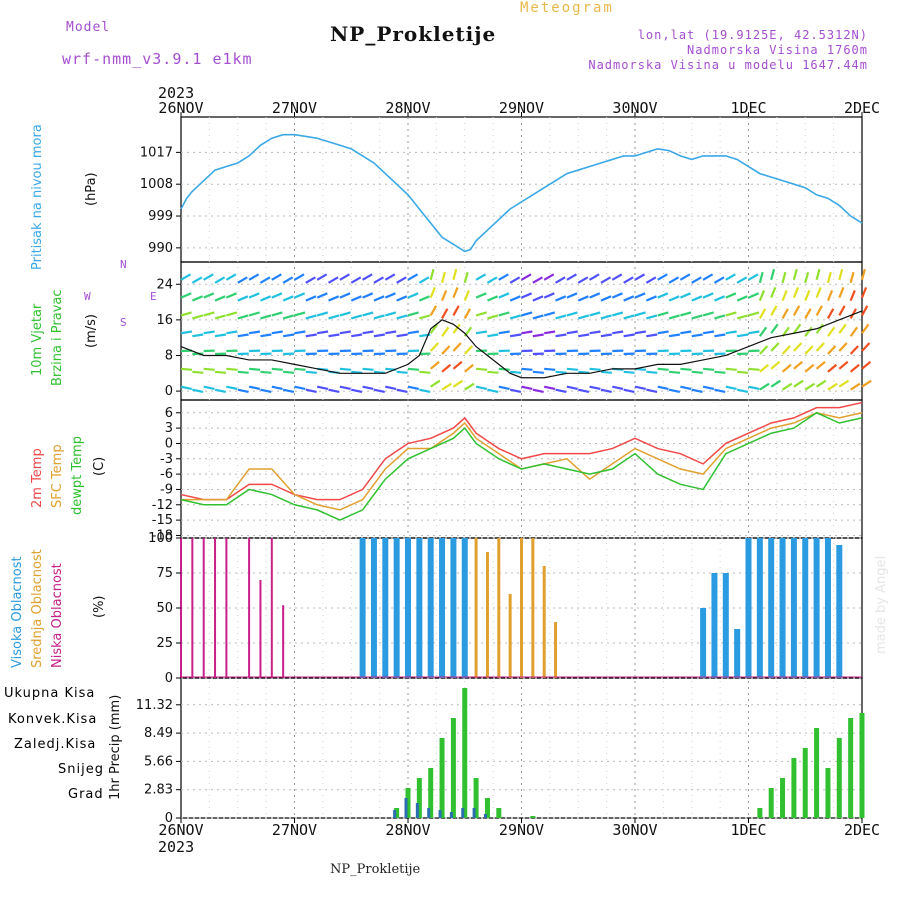  What do you see at coordinates (521, 466) in the screenshot?
I see `temp-dewpt-line` at bounding box center [521, 466].